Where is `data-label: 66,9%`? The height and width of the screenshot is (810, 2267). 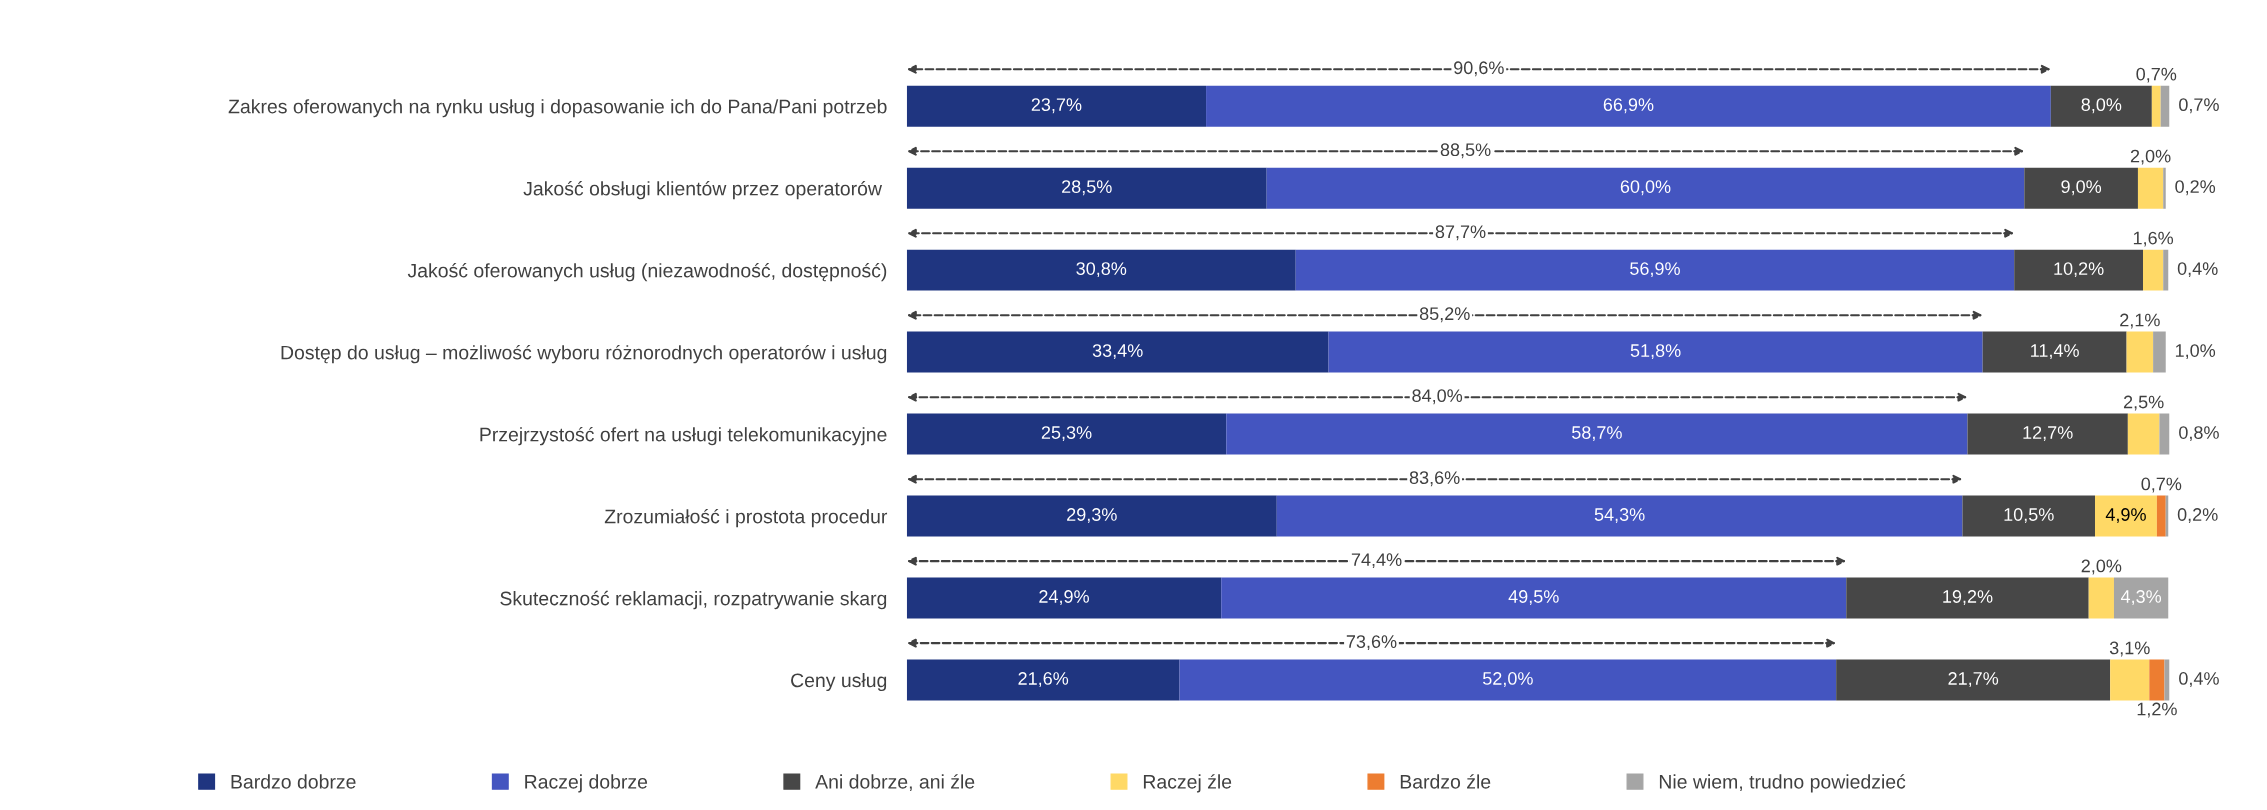
data-label: 66,9% is located at coordinates (1628, 106).